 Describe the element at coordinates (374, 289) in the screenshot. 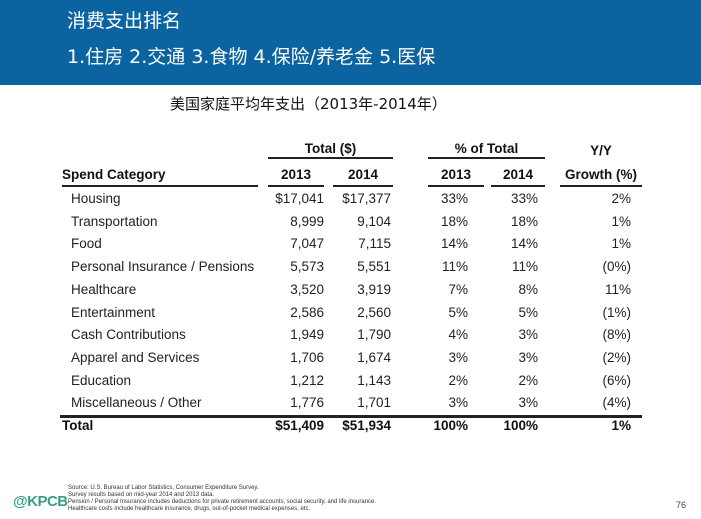

I see `table-cell: 3,919` at that location.